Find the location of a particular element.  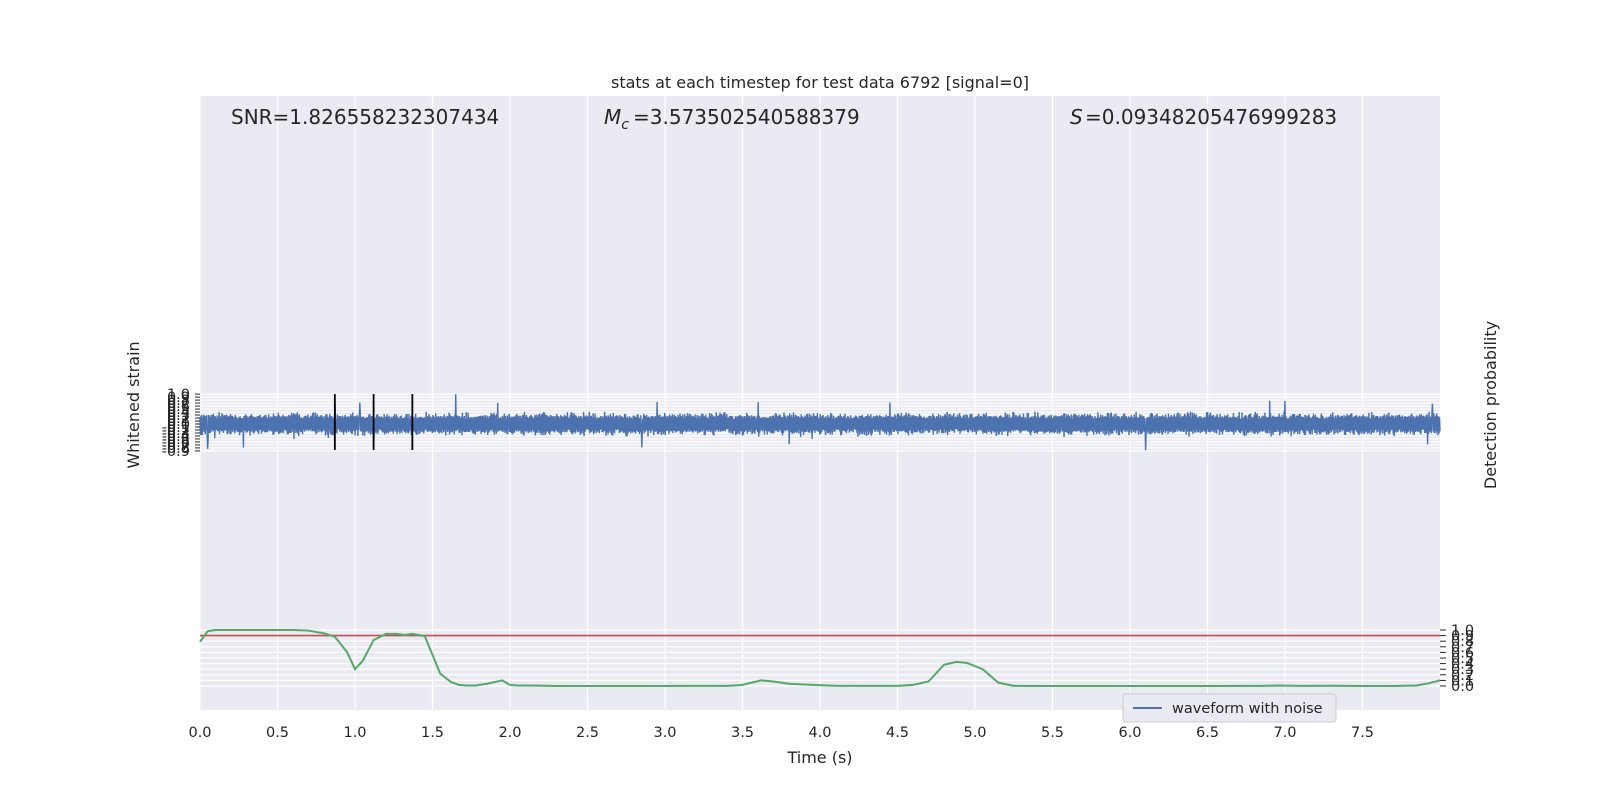

x-tick-label: 0.0 is located at coordinates (199, 733).